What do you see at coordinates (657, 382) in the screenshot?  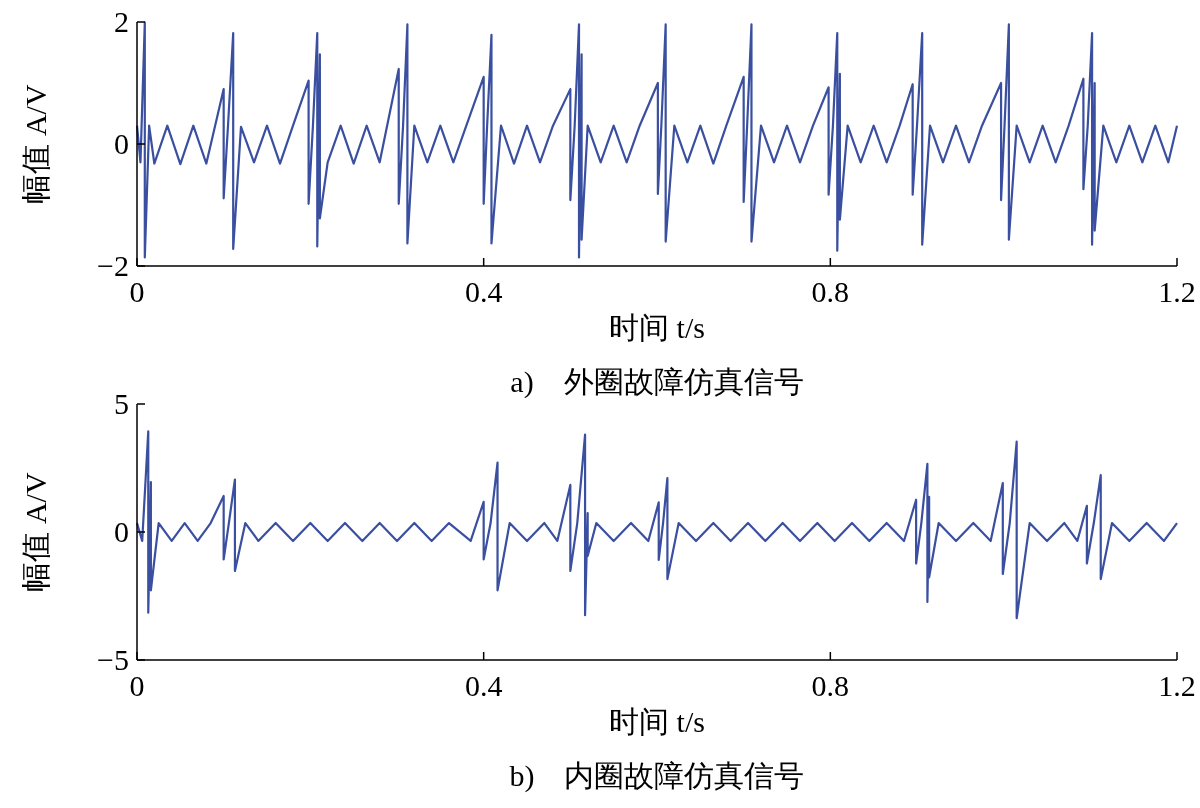 I see `text: a) 外圈故障仿真信号` at bounding box center [657, 382].